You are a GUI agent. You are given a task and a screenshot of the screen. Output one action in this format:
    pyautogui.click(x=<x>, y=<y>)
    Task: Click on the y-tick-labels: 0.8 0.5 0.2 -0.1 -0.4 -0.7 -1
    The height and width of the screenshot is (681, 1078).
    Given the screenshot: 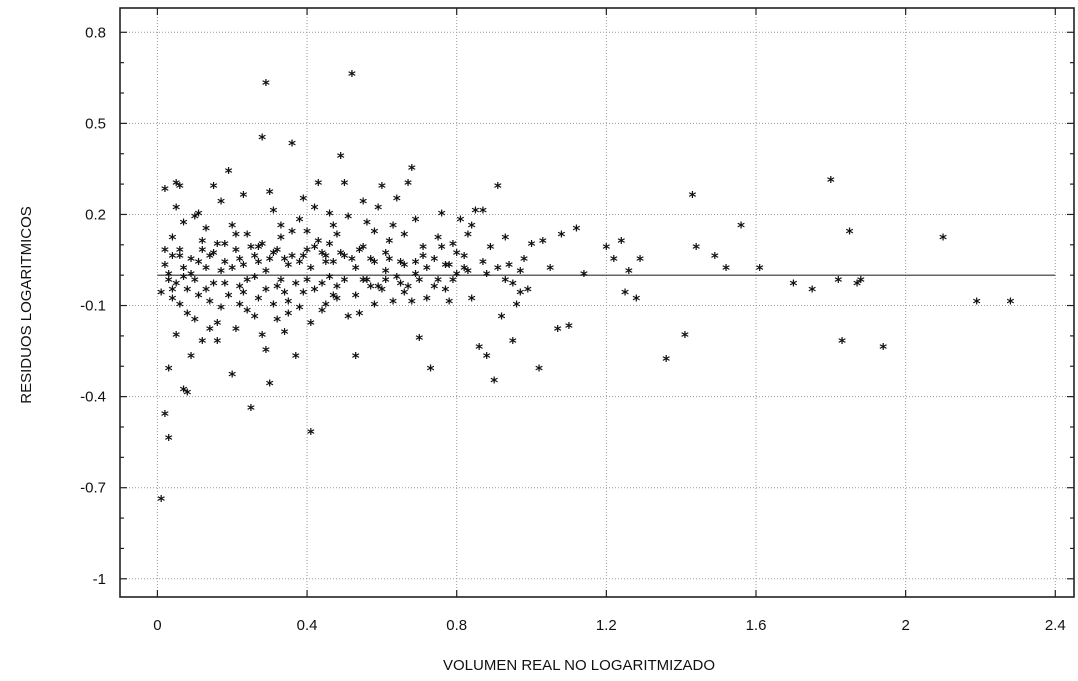 What is the action you would take?
    pyautogui.click(x=93, y=305)
    